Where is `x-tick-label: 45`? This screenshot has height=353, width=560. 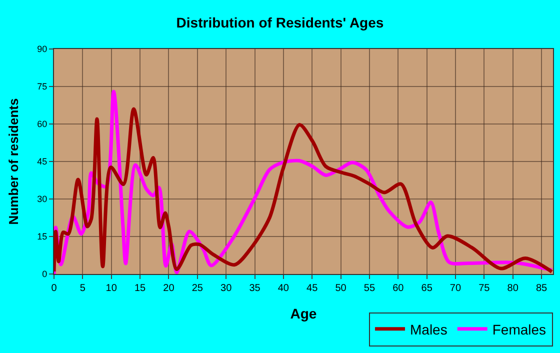
x-tick-label: 45 is located at coordinates (312, 288).